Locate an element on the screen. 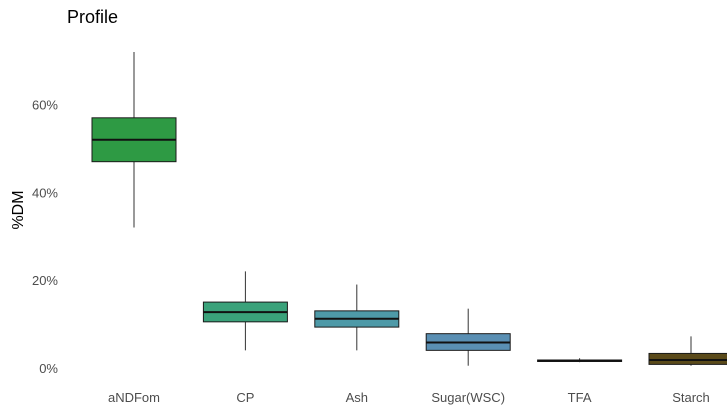 The width and height of the screenshot is (727, 410). y-axis-label: %DM is located at coordinates (18, 209).